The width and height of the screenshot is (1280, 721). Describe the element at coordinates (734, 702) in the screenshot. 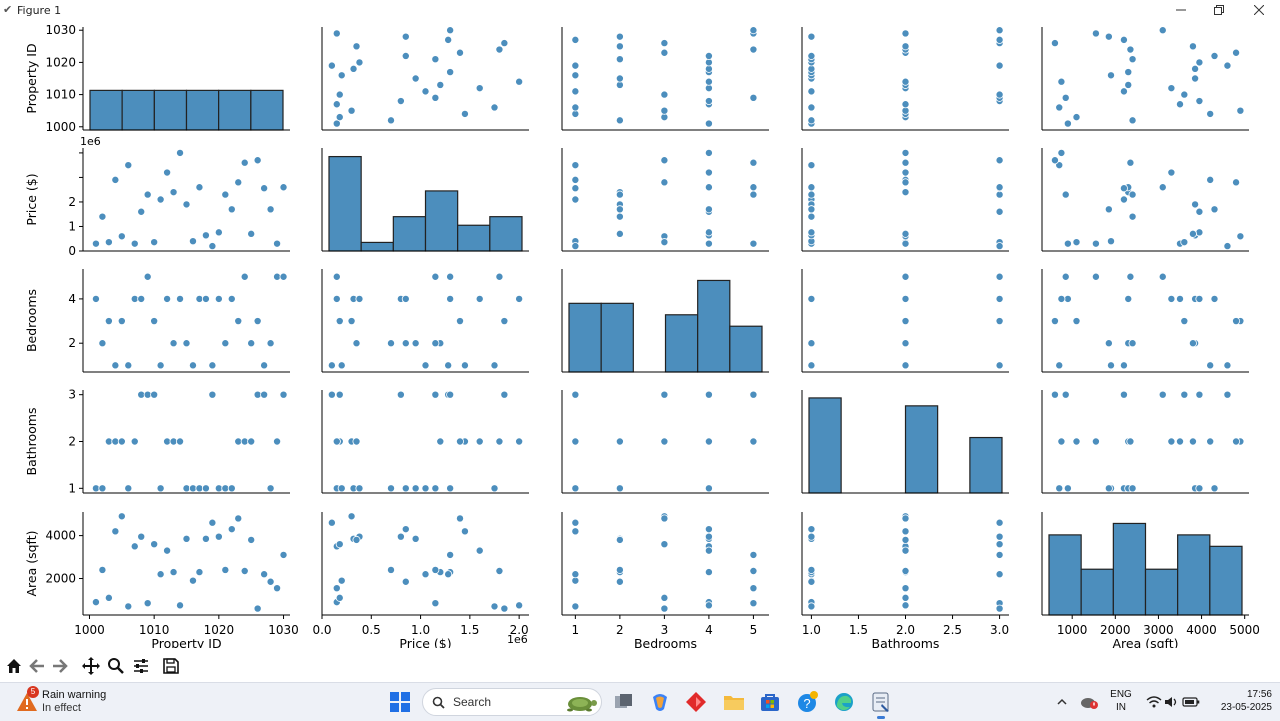

I see `file-explorer-button` at that location.